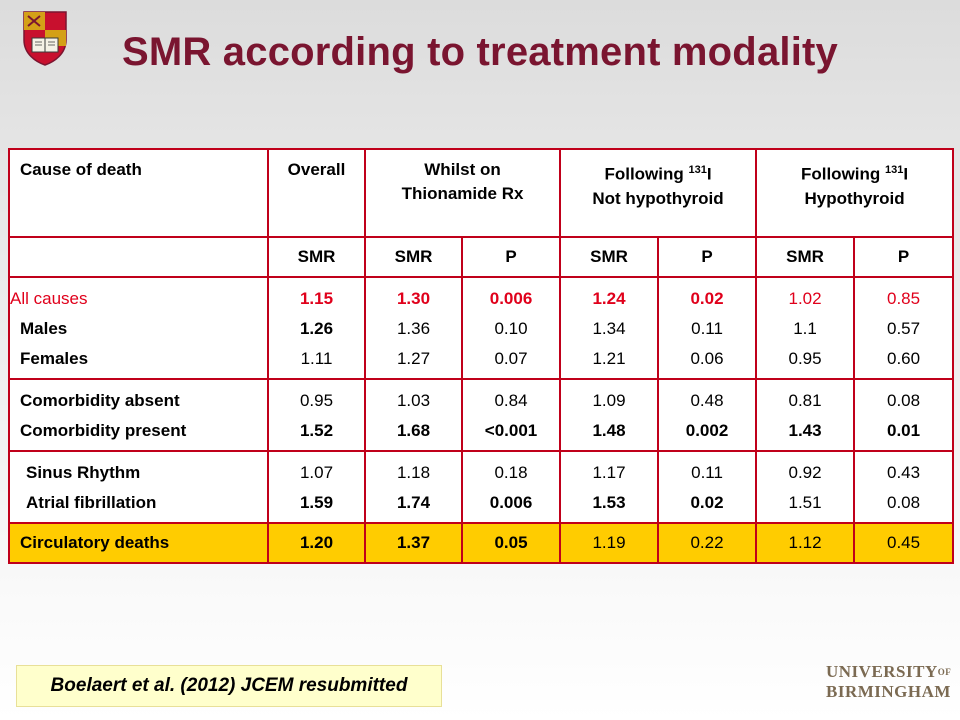  What do you see at coordinates (138, 415) in the screenshot?
I see `row-labels: Comorbidity absent Comorbidity present` at bounding box center [138, 415].